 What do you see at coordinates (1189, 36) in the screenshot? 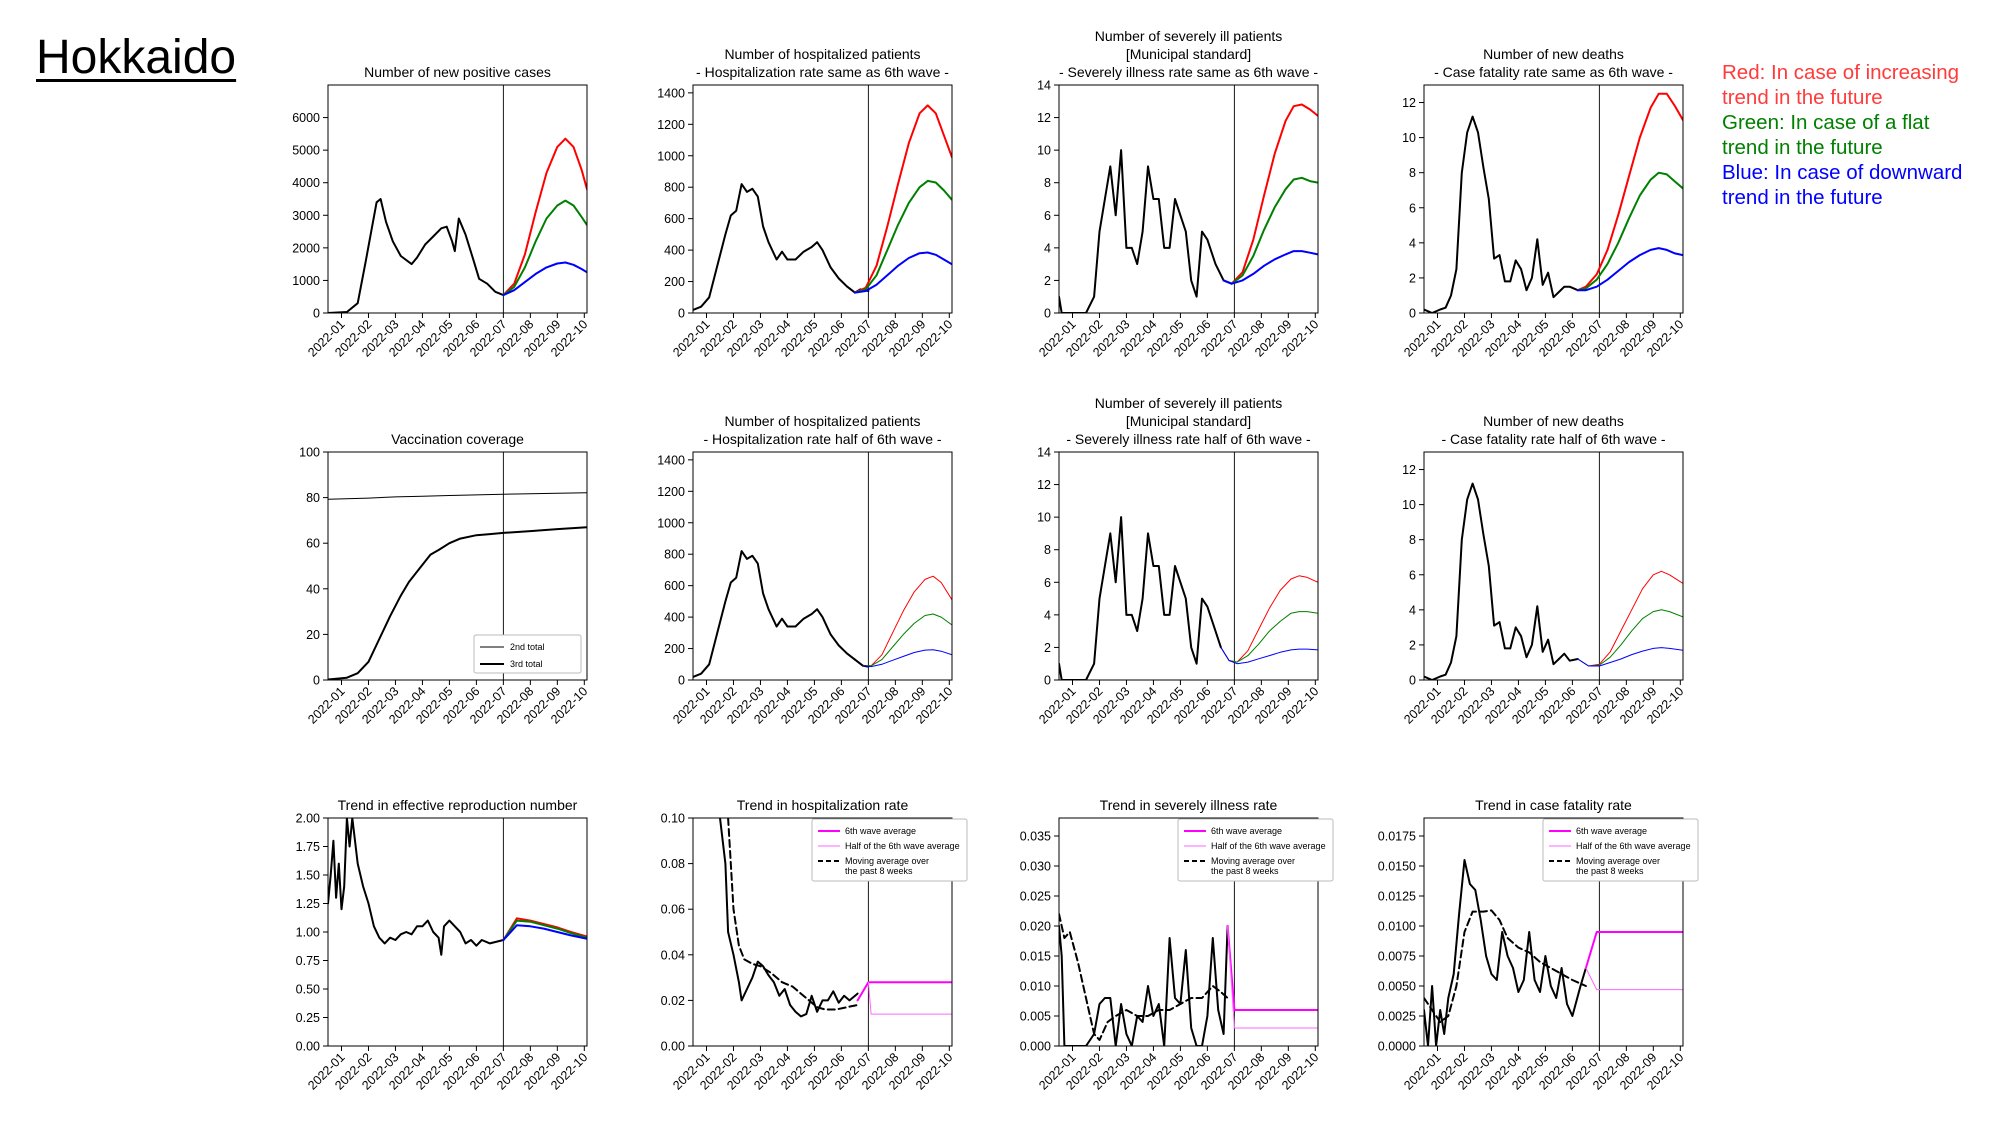
I see `chart-title: Number of severely ill patients` at bounding box center [1189, 36].